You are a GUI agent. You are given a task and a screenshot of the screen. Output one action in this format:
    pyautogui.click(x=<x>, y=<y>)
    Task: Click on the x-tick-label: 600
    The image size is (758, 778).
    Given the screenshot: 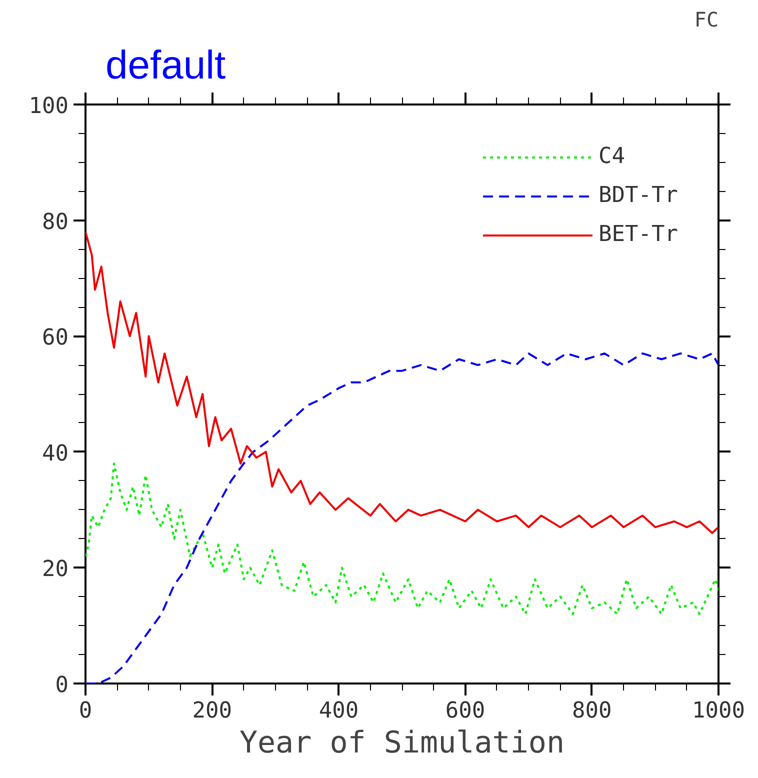 What is the action you would take?
    pyautogui.click(x=465, y=711)
    